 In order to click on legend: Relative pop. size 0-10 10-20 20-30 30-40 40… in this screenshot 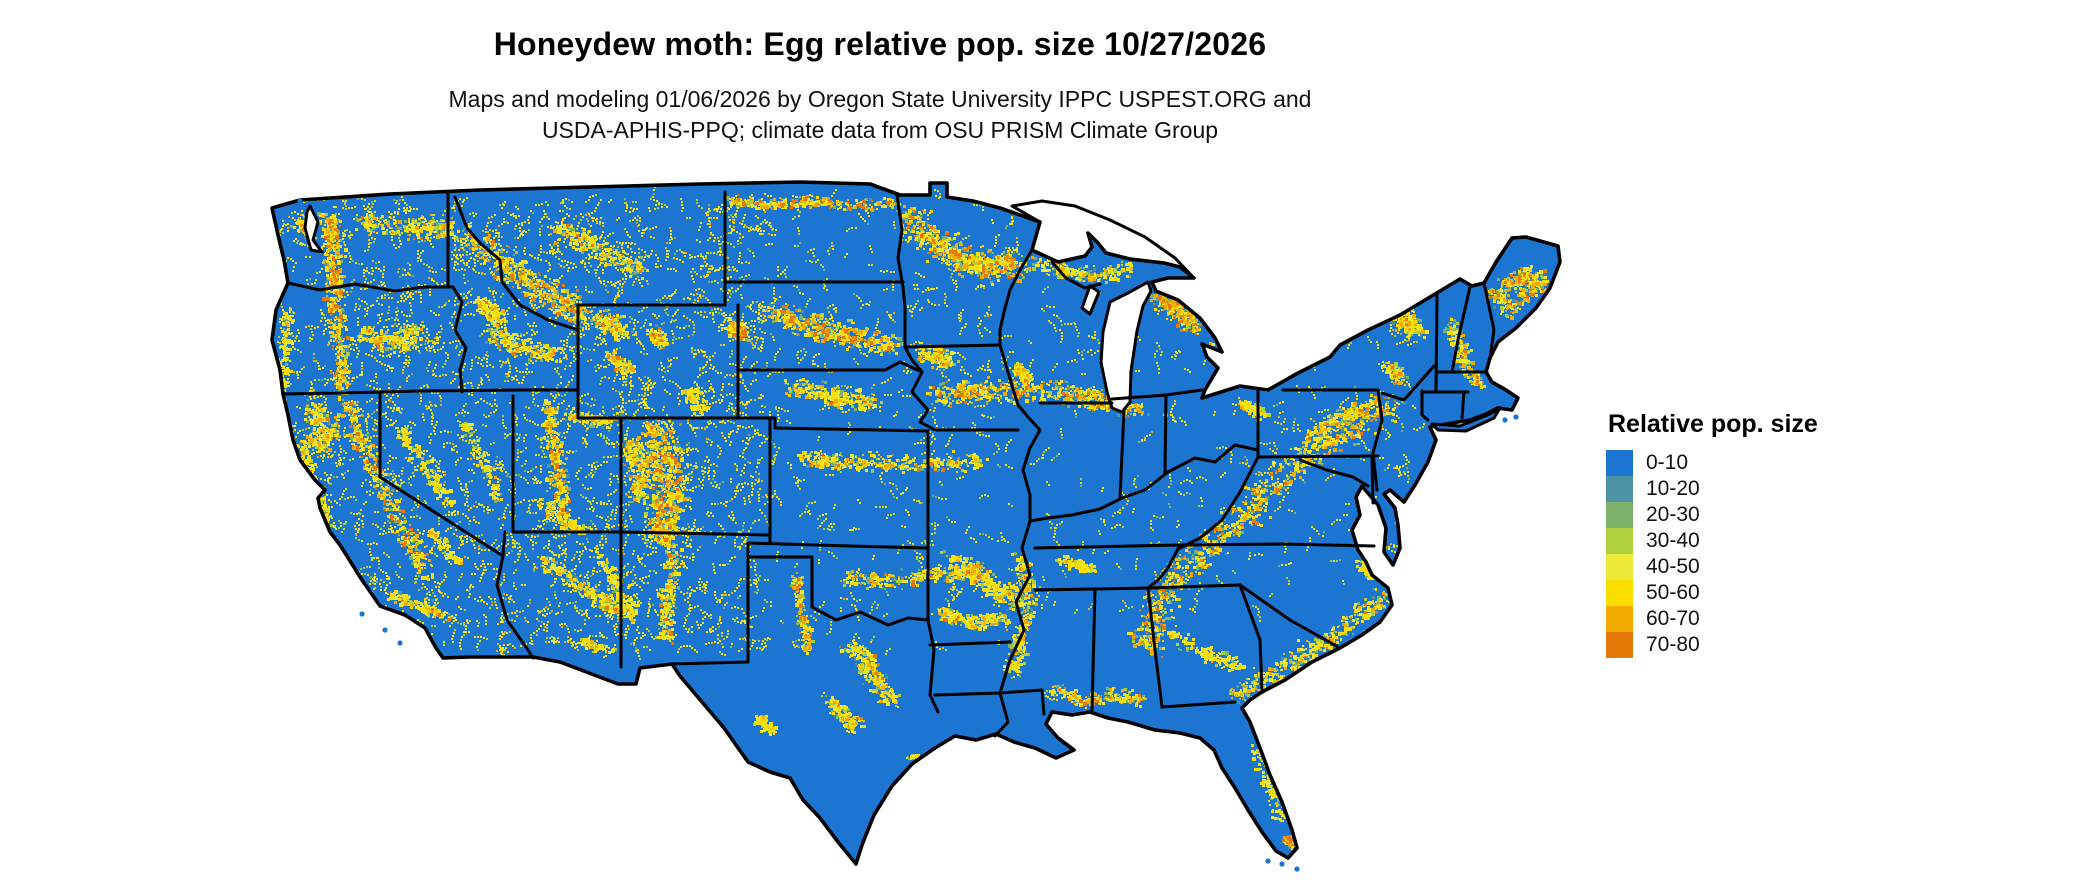, I will do `click(1712, 534)`.